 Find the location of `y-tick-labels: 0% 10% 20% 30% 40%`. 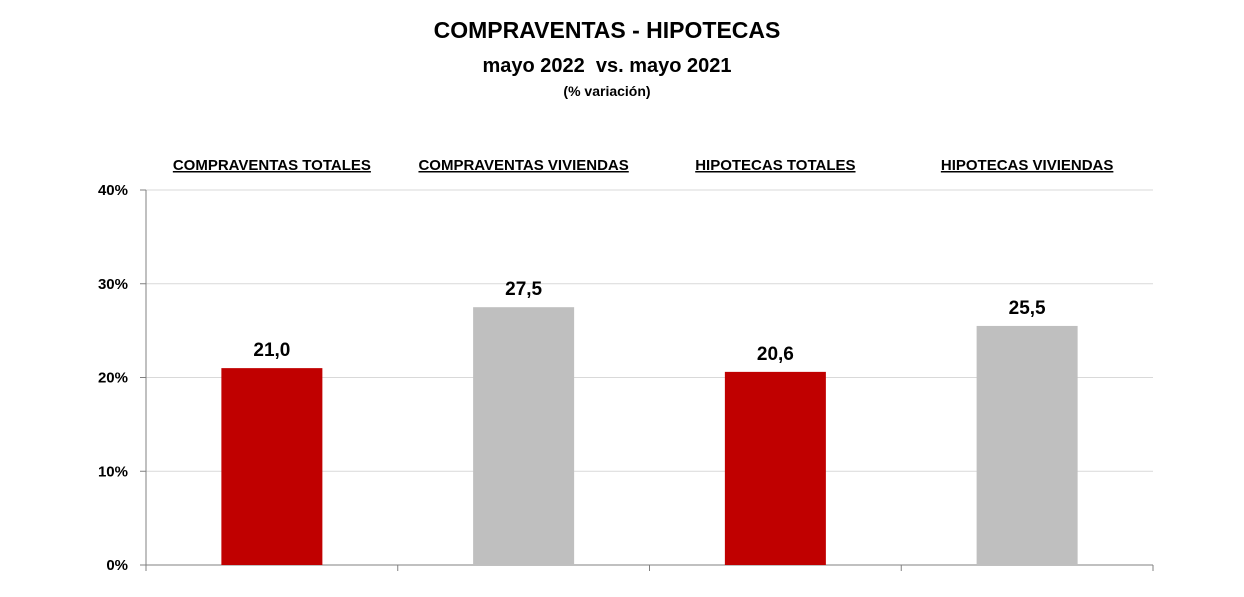

y-tick-labels: 0% 10% 20% 30% 40% is located at coordinates (113, 378).